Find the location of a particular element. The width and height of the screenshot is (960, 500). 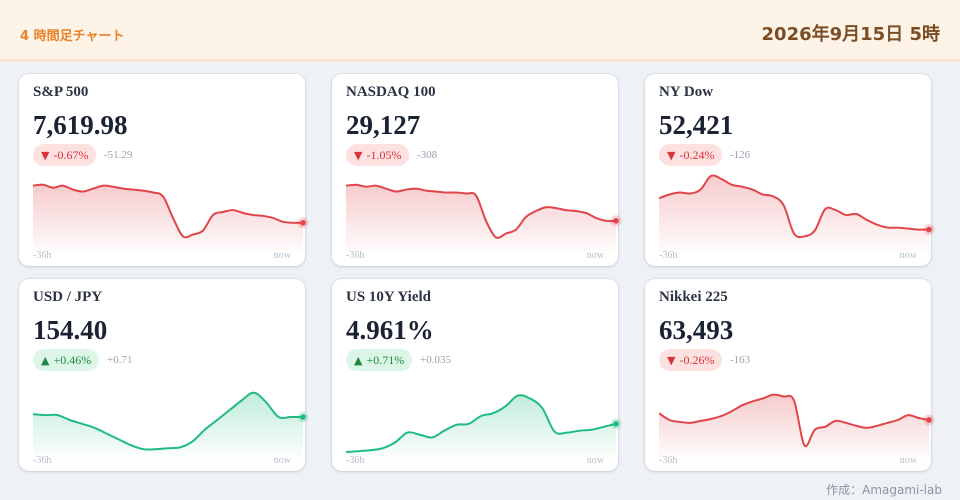

ticker-name: USD / JPY is located at coordinates (68, 297).